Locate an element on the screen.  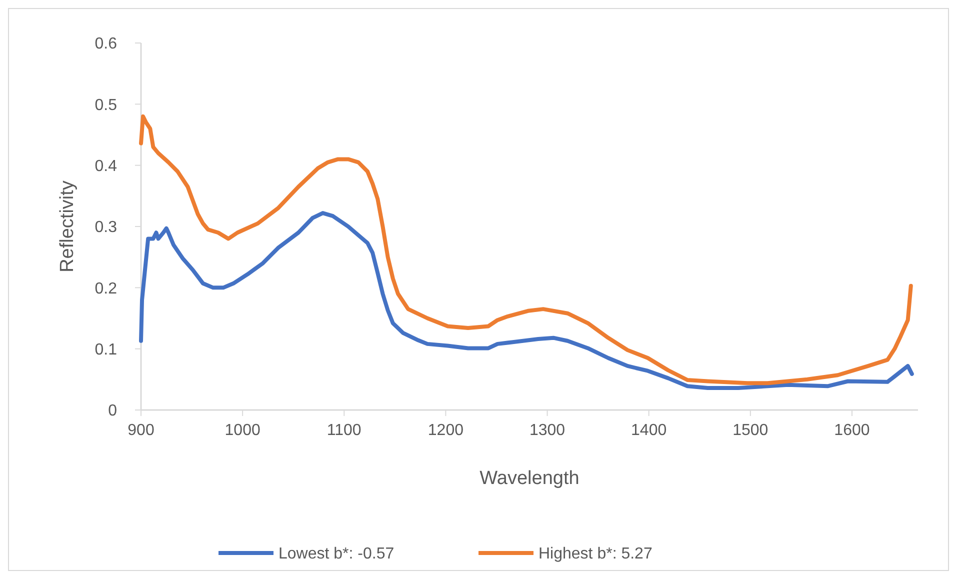
legend-label: Highest b*: 5.27 is located at coordinates (595, 554).